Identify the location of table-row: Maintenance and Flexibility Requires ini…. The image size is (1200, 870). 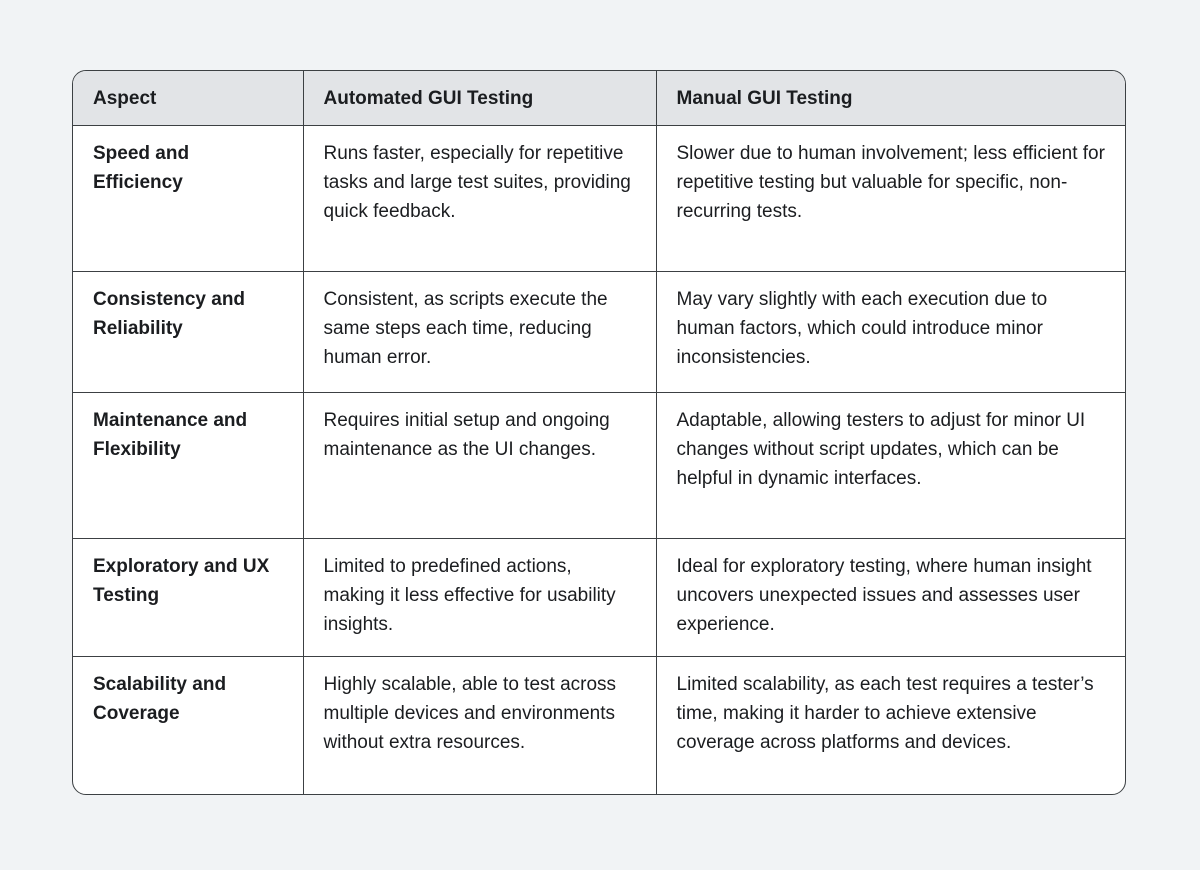
(599, 465).